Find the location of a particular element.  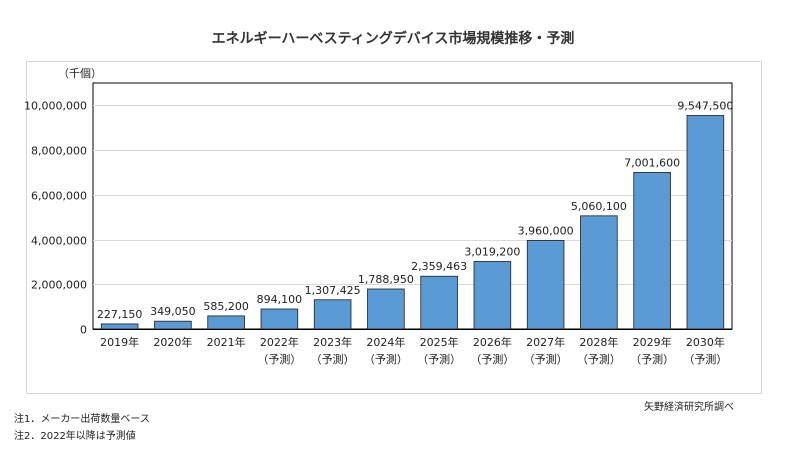

data-label: 3,019,200 is located at coordinates (492, 251).